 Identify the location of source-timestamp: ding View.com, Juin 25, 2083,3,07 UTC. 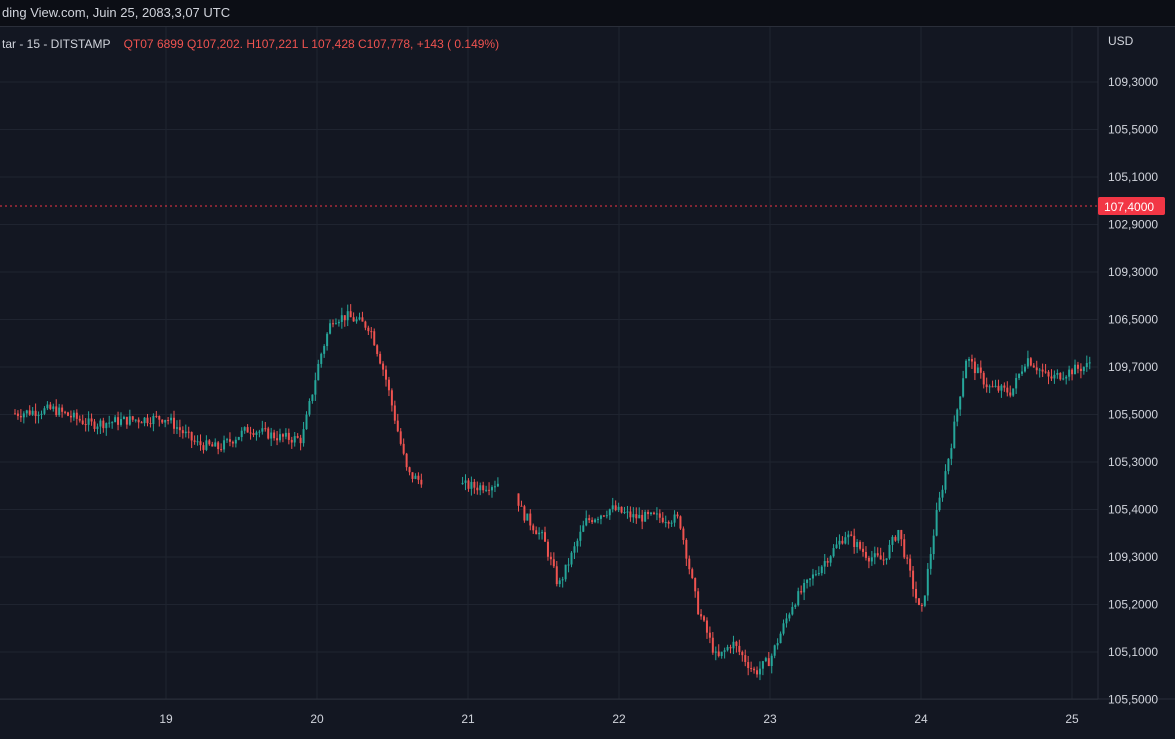
(116, 12).